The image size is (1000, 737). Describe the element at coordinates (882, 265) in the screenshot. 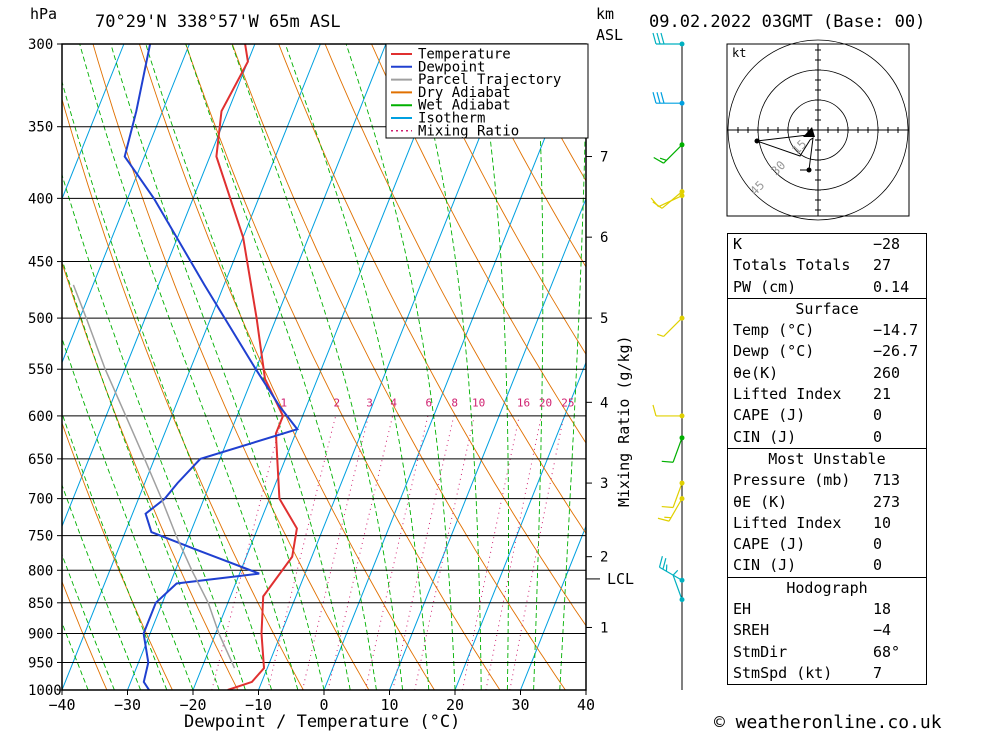

I see `index-value: 27` at that location.